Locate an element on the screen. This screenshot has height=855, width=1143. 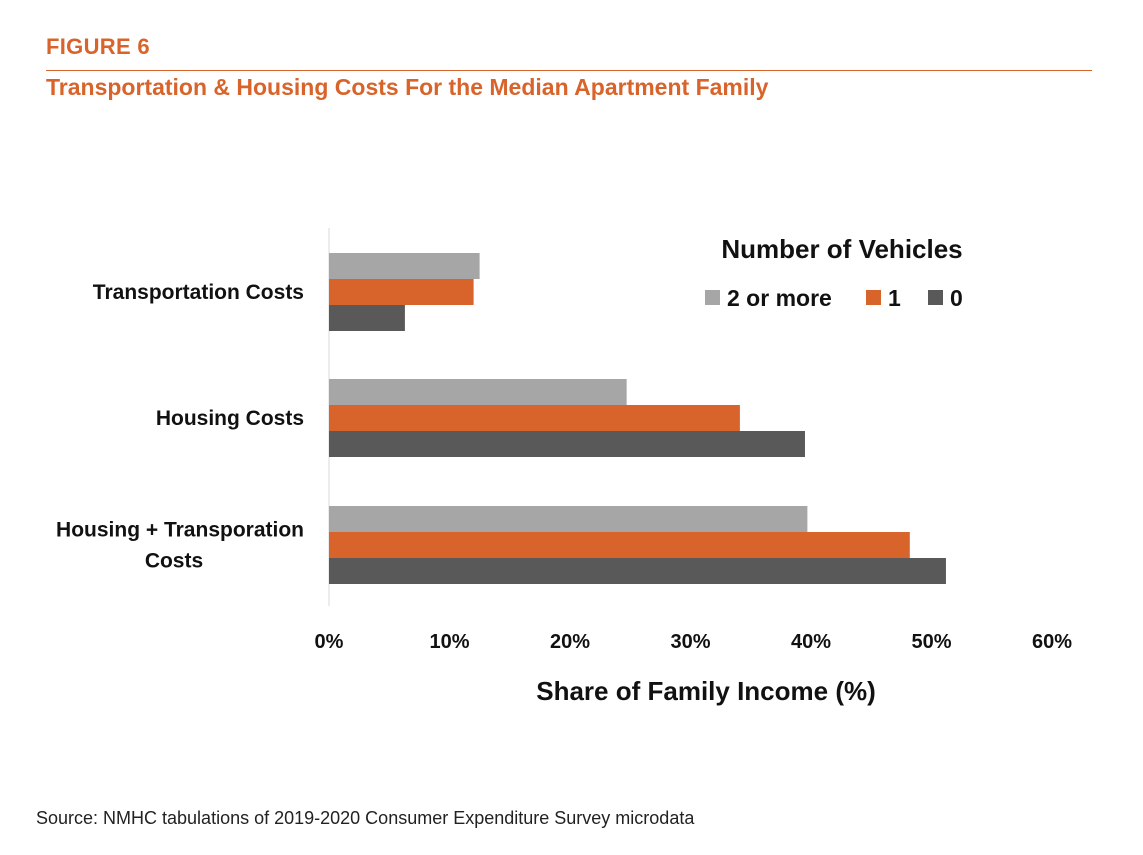
x-tick-label: 50% is located at coordinates (931, 642).